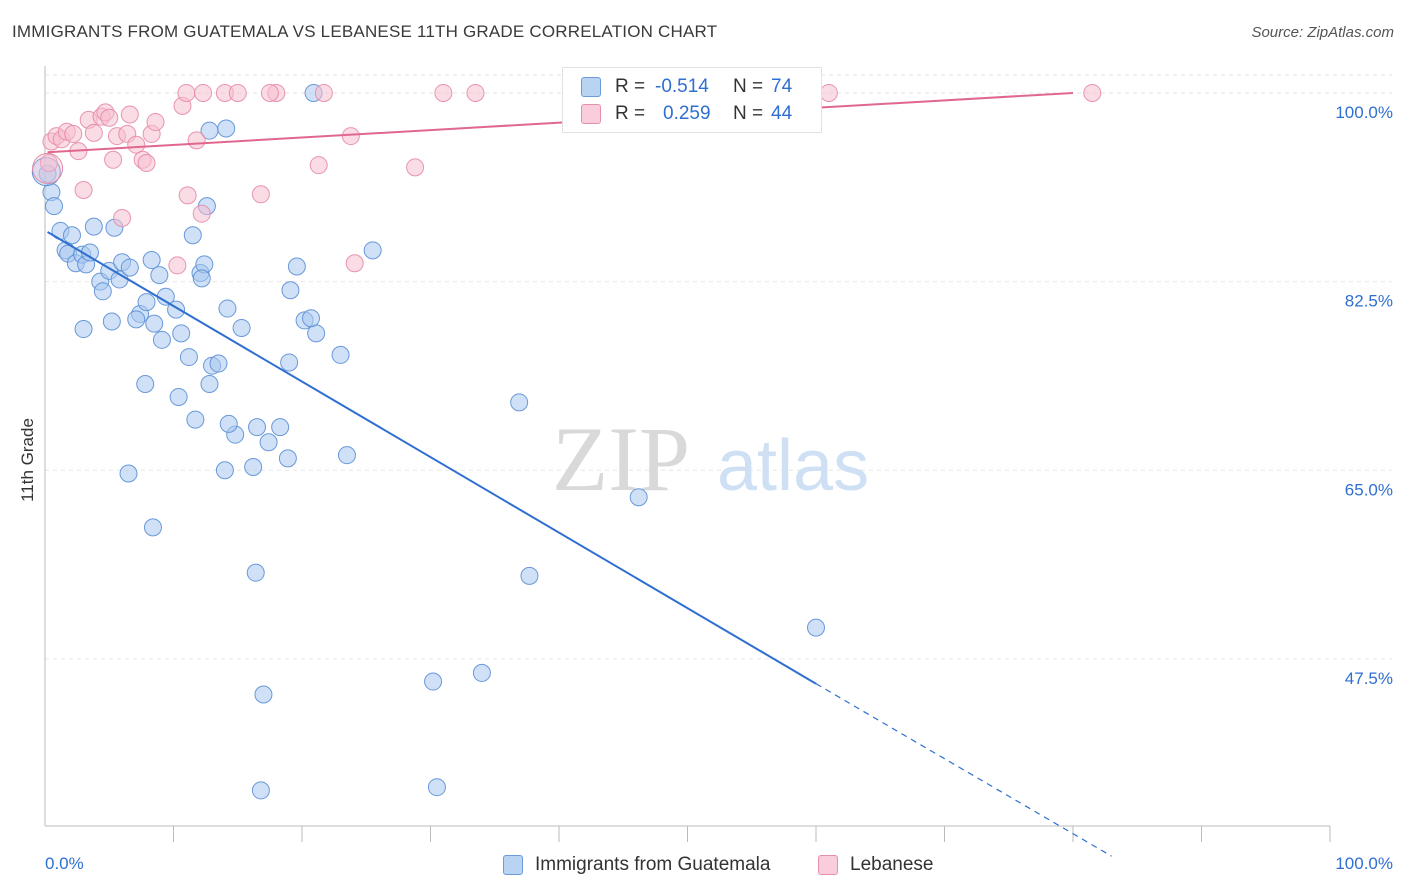  I want to click on r-value: -0.514, so click(682, 86).